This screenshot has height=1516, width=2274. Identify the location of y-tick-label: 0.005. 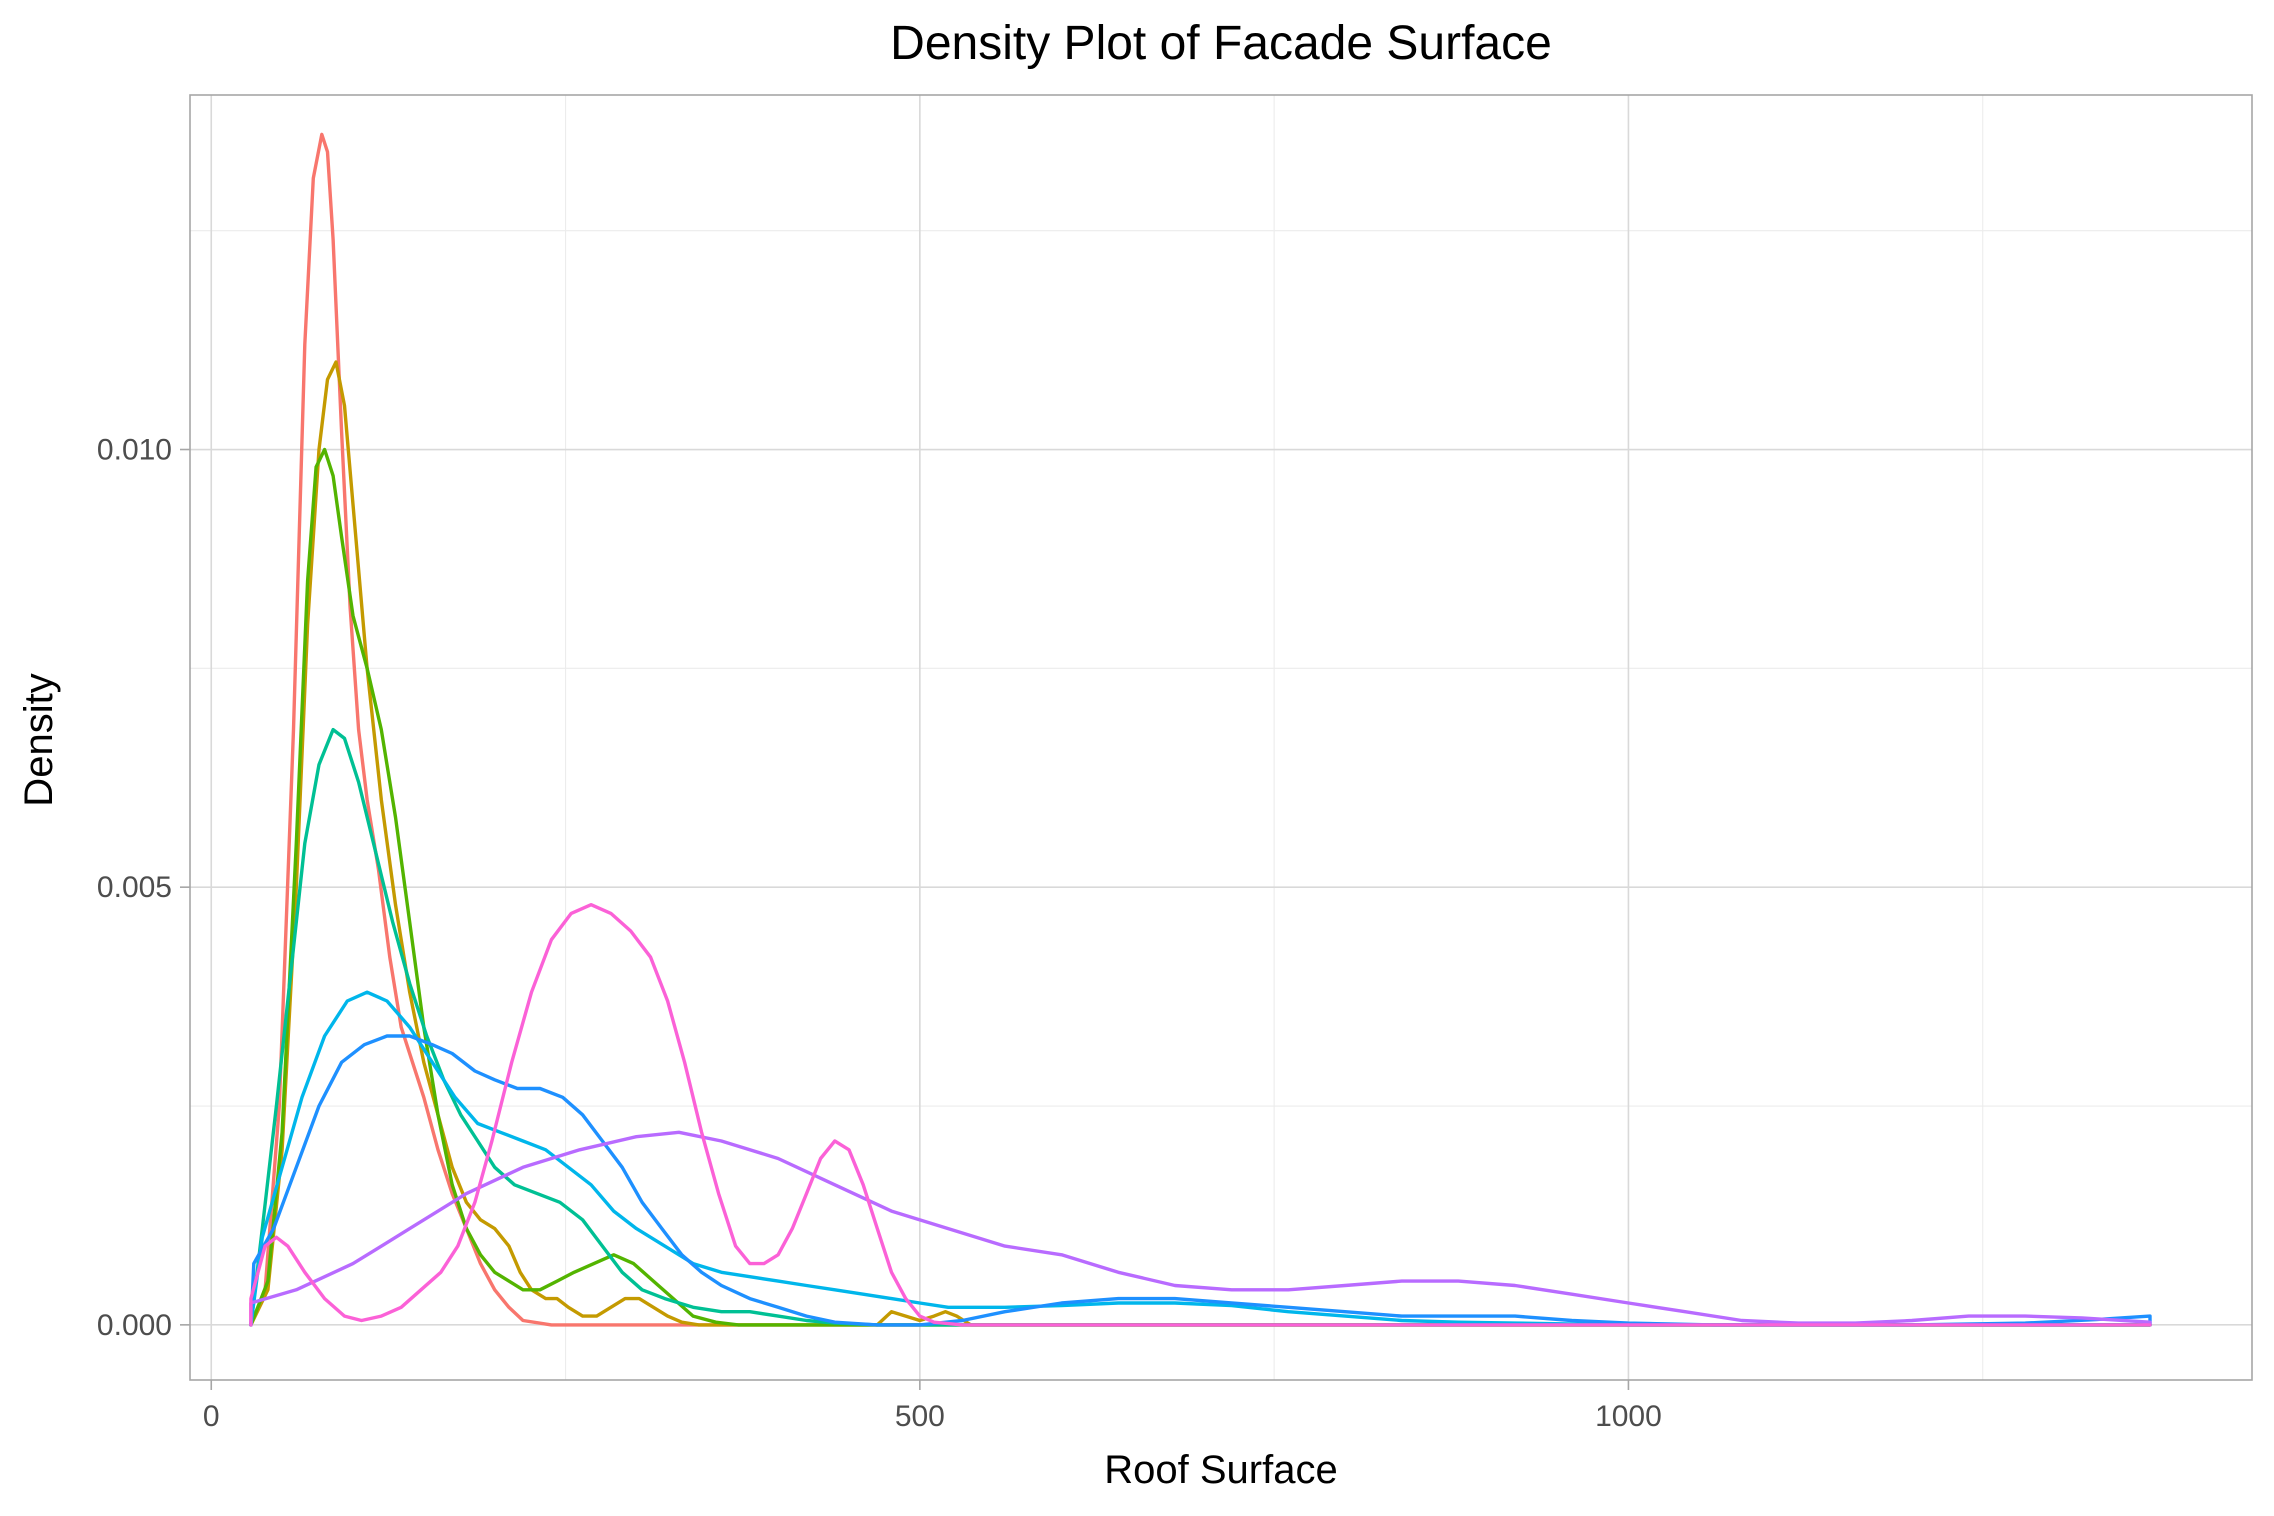
(134, 887).